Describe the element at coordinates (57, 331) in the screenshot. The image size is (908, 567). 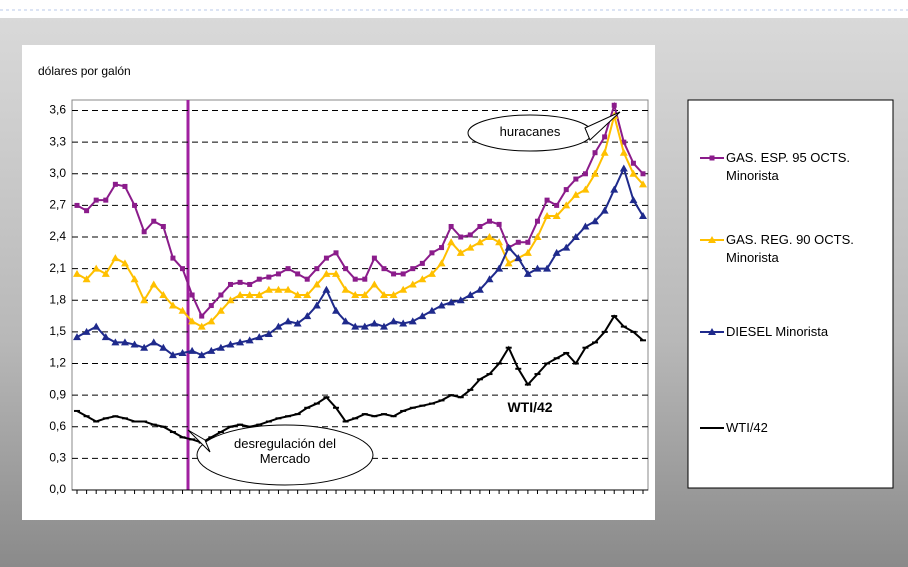
I see `y-tick-label: 1,5` at that location.